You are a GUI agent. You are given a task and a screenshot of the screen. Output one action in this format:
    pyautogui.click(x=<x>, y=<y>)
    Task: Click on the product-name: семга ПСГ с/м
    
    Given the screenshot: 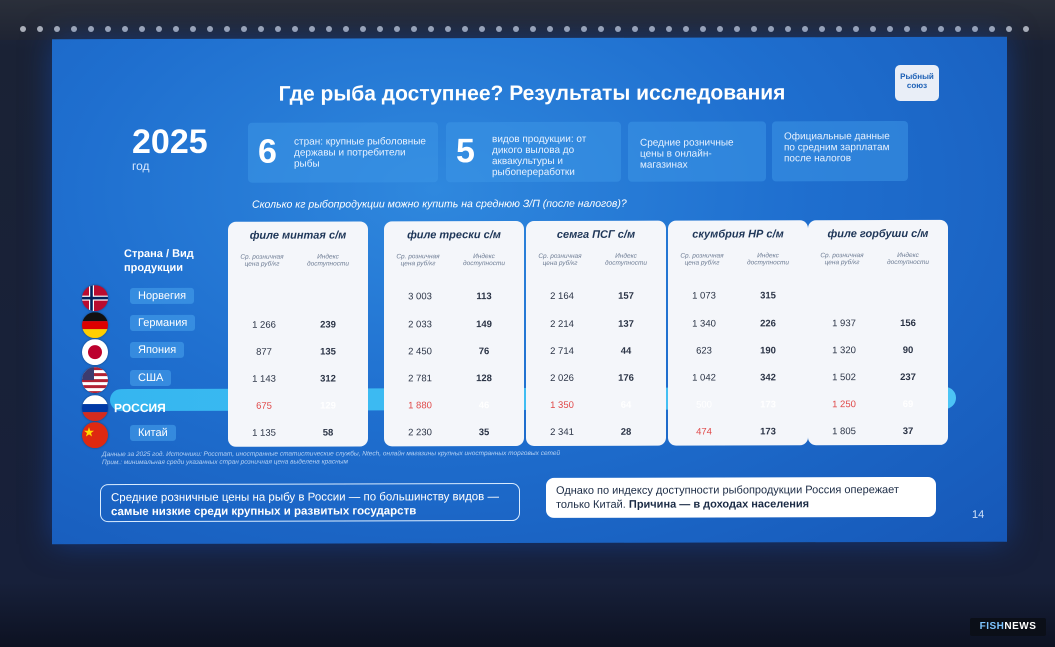 What is the action you would take?
    pyautogui.click(x=596, y=234)
    